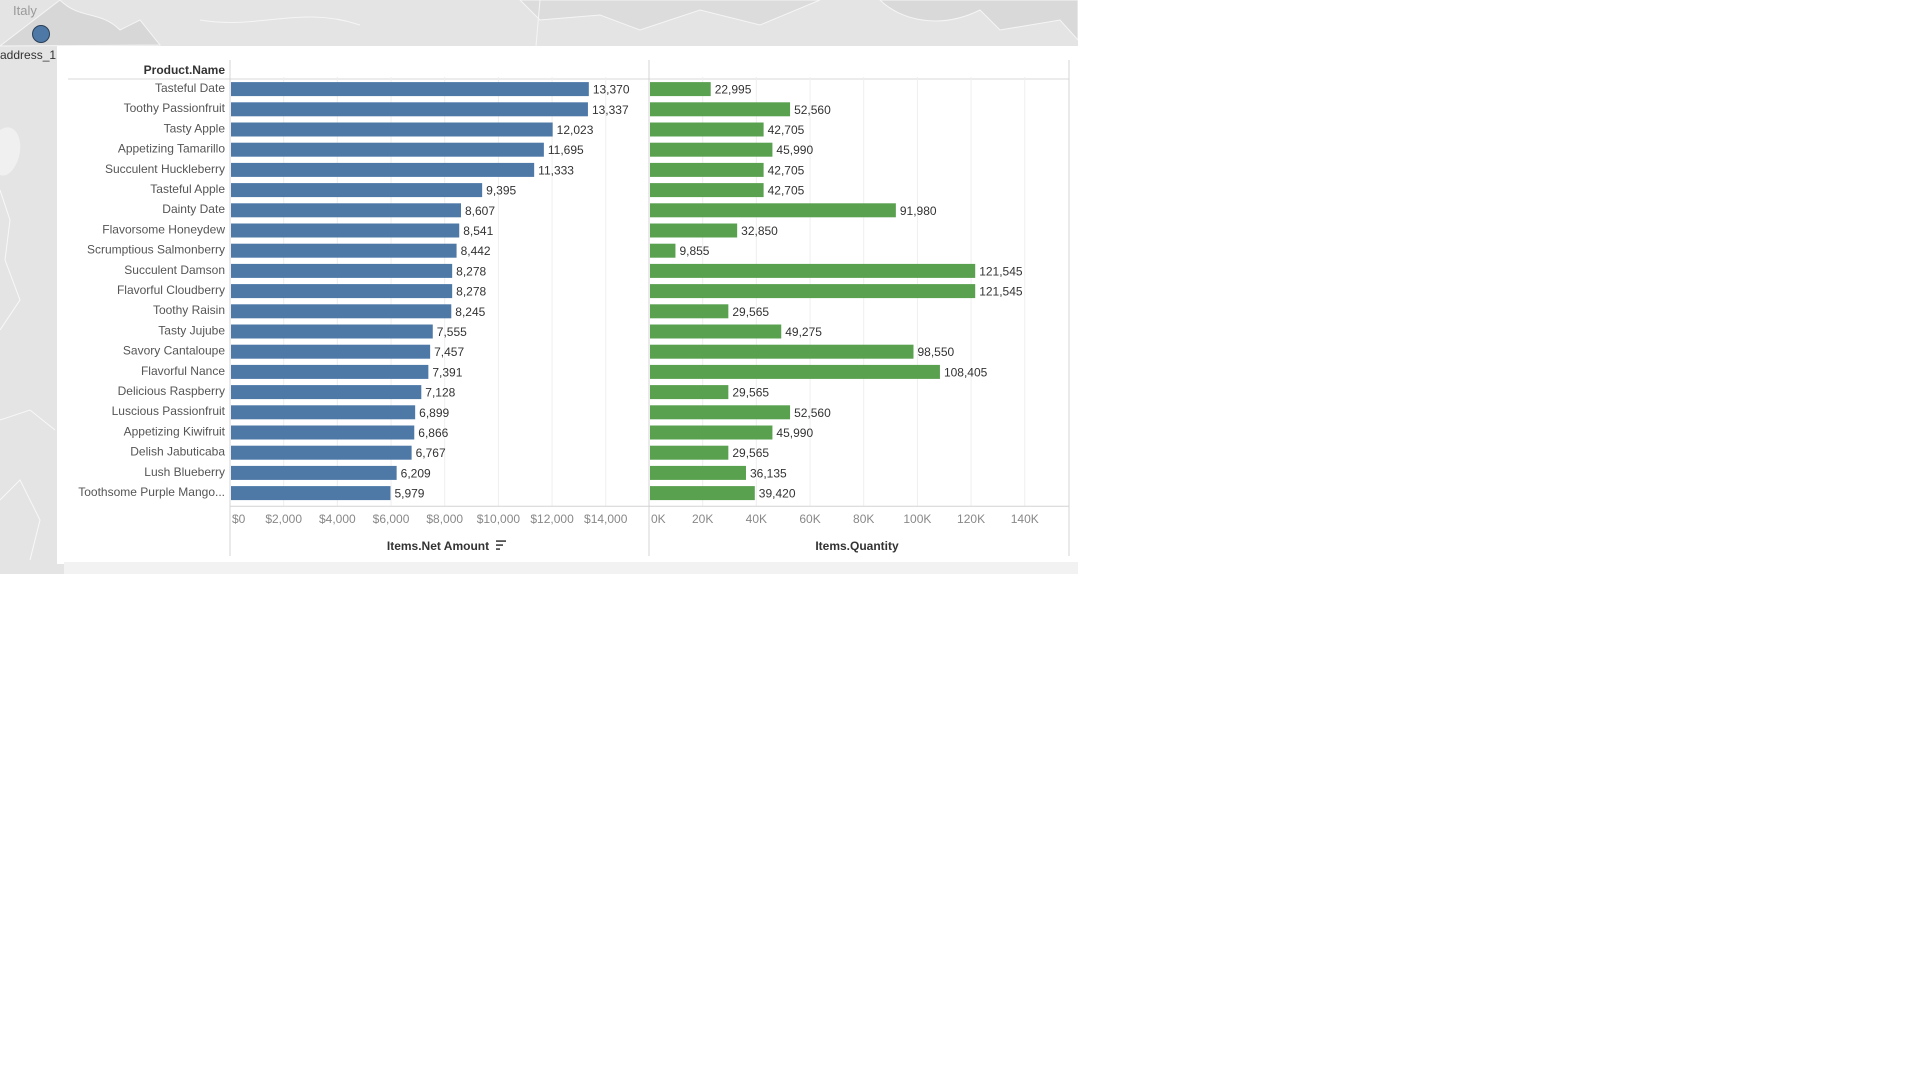 The image size is (1920, 1080). I want to click on x-tick-label: 120K, so click(971, 519).